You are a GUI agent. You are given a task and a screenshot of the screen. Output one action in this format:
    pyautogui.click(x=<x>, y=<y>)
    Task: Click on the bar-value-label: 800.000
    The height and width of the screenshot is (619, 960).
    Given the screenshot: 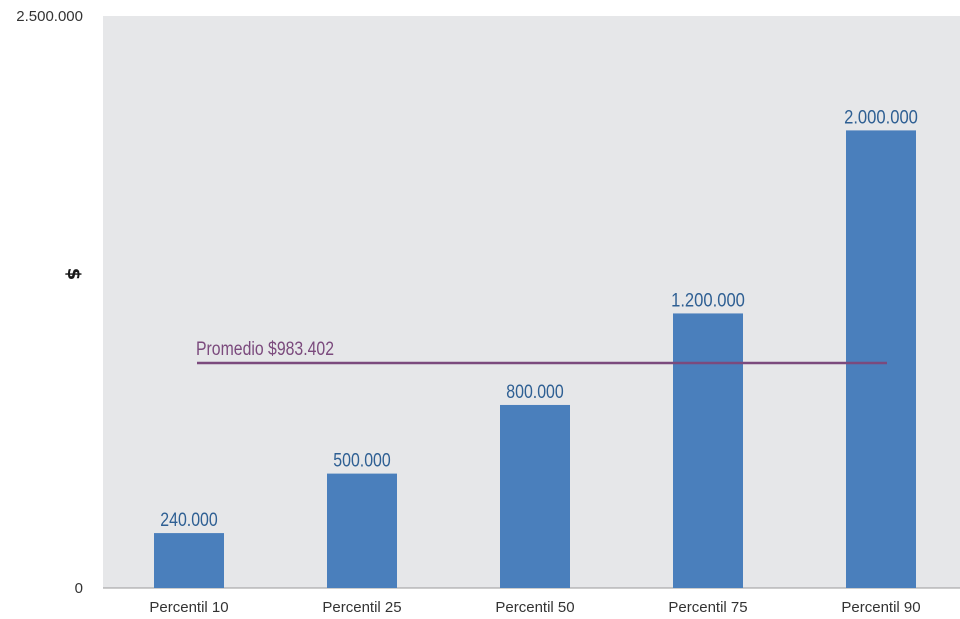 What is the action you would take?
    pyautogui.click(x=534, y=392)
    